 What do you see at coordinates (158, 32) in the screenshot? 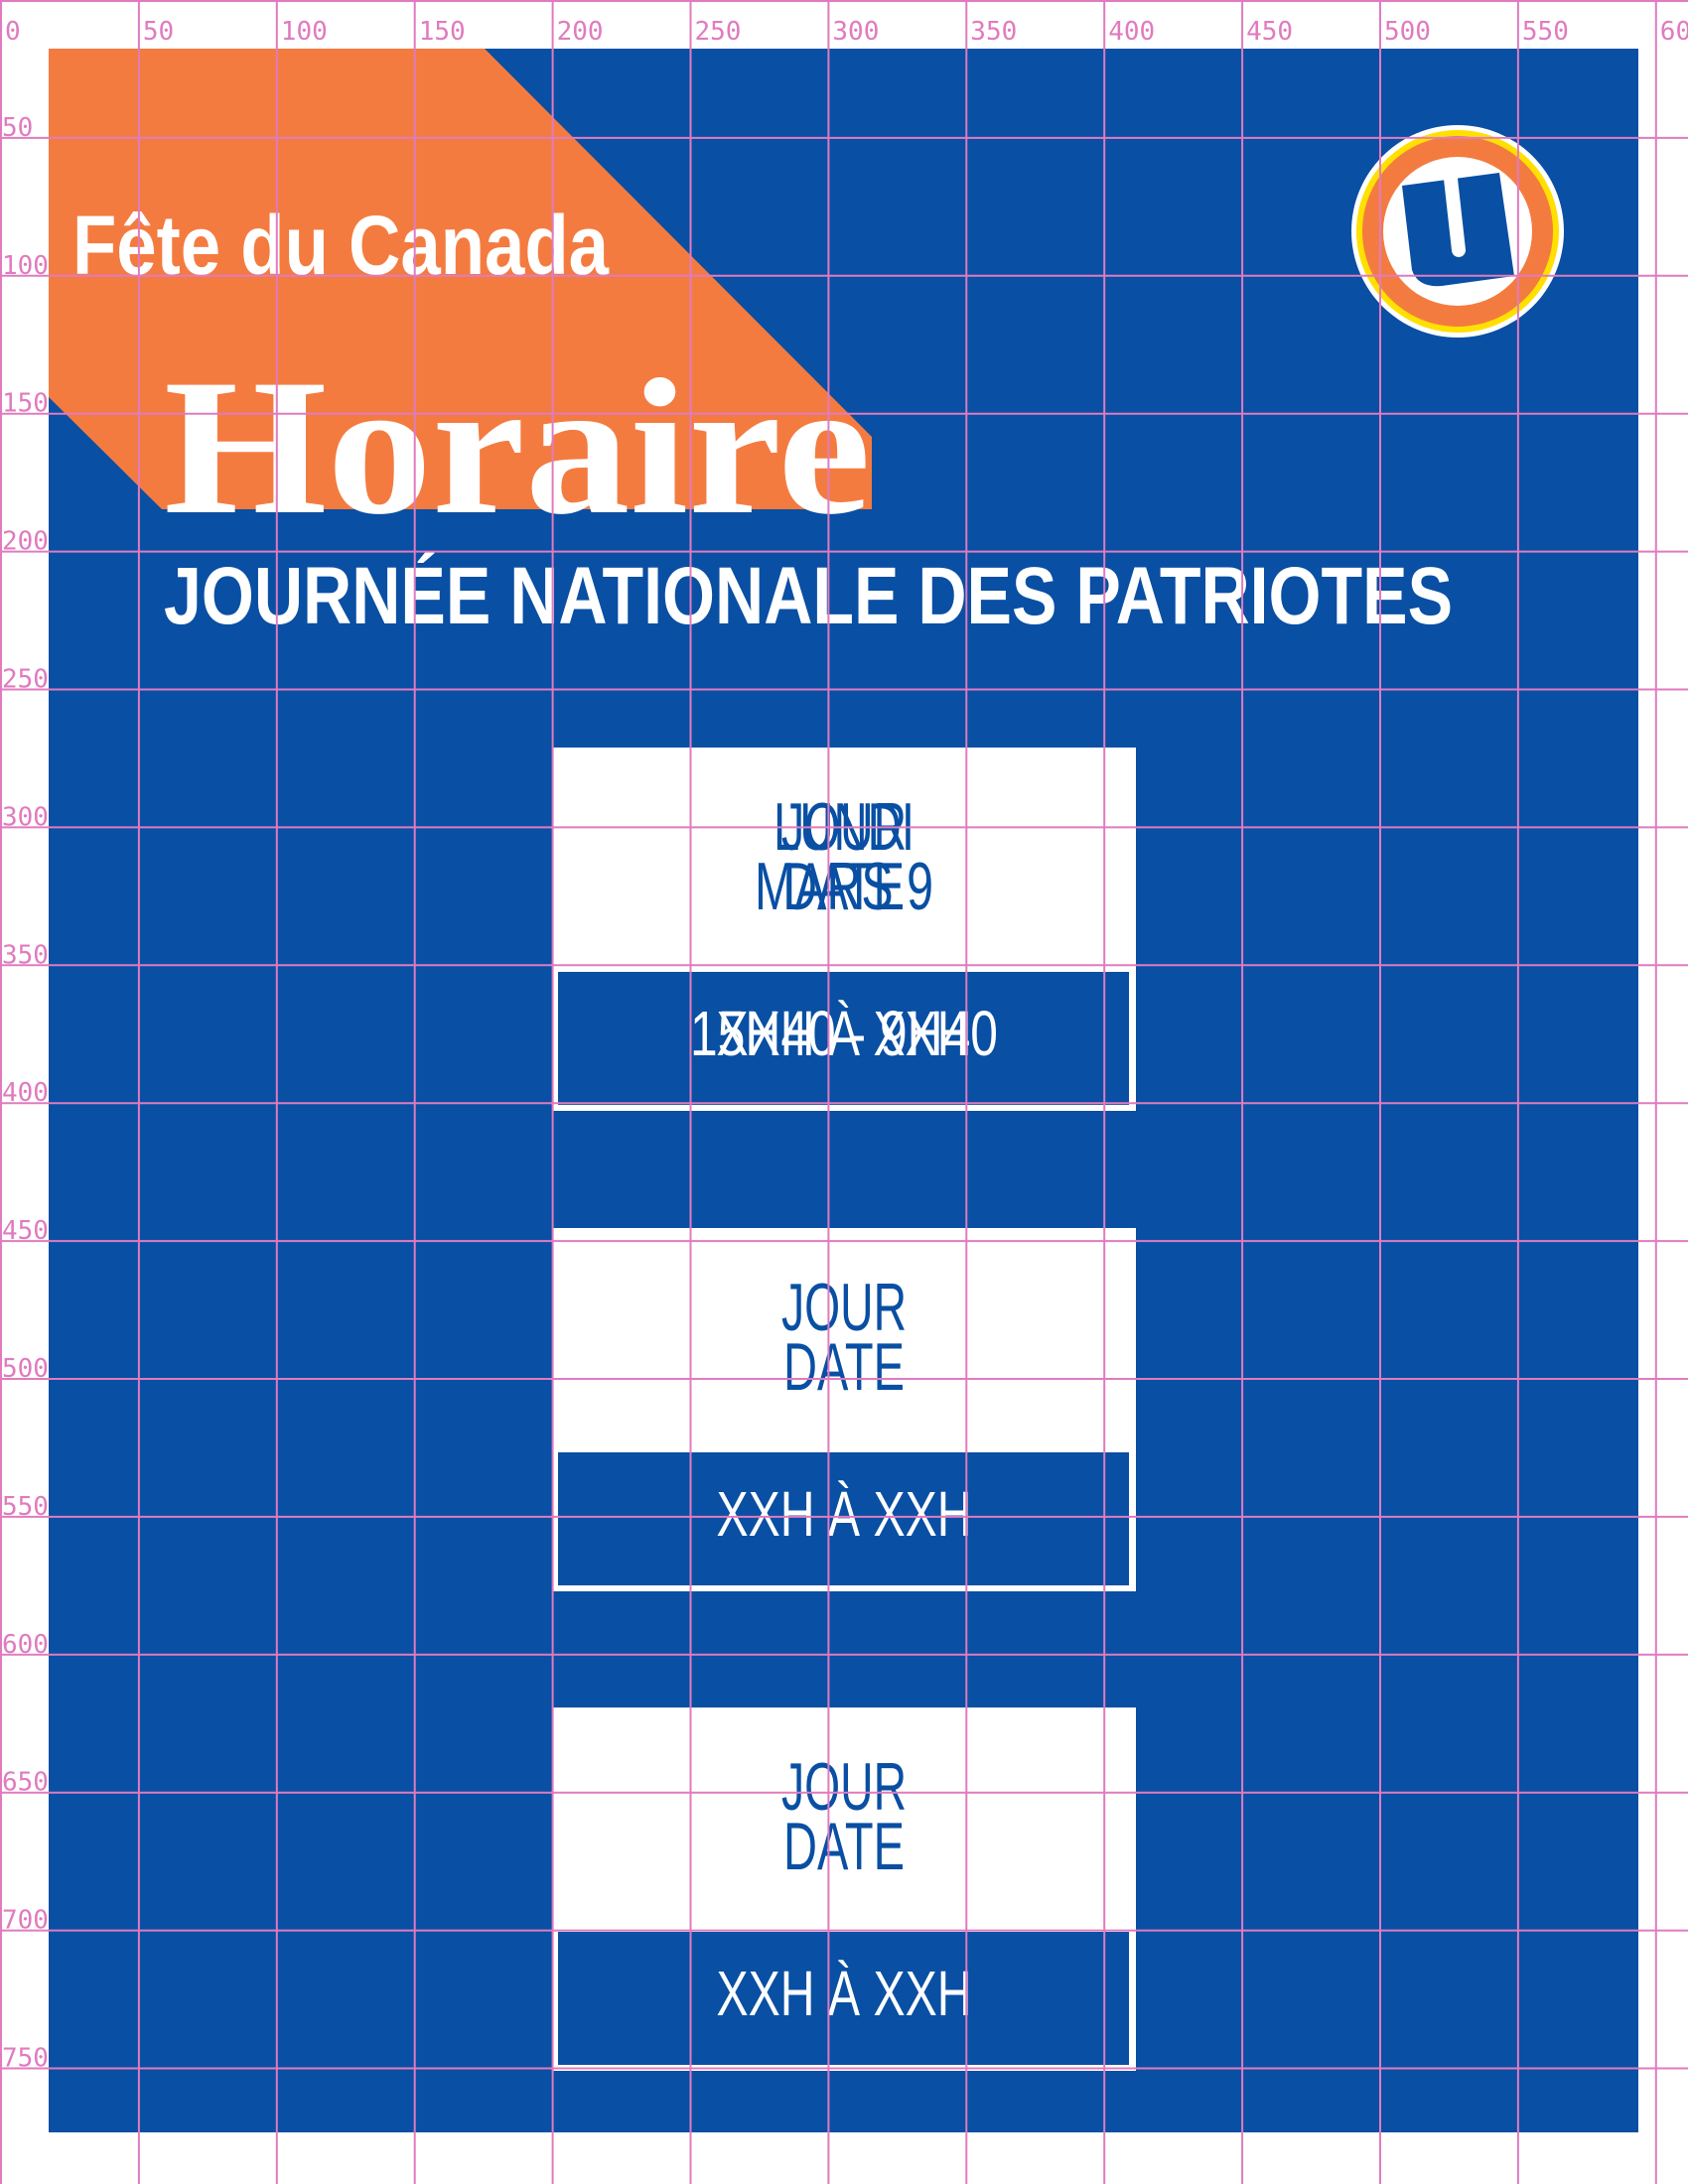
I see `ruler-label-x: 50` at bounding box center [158, 32].